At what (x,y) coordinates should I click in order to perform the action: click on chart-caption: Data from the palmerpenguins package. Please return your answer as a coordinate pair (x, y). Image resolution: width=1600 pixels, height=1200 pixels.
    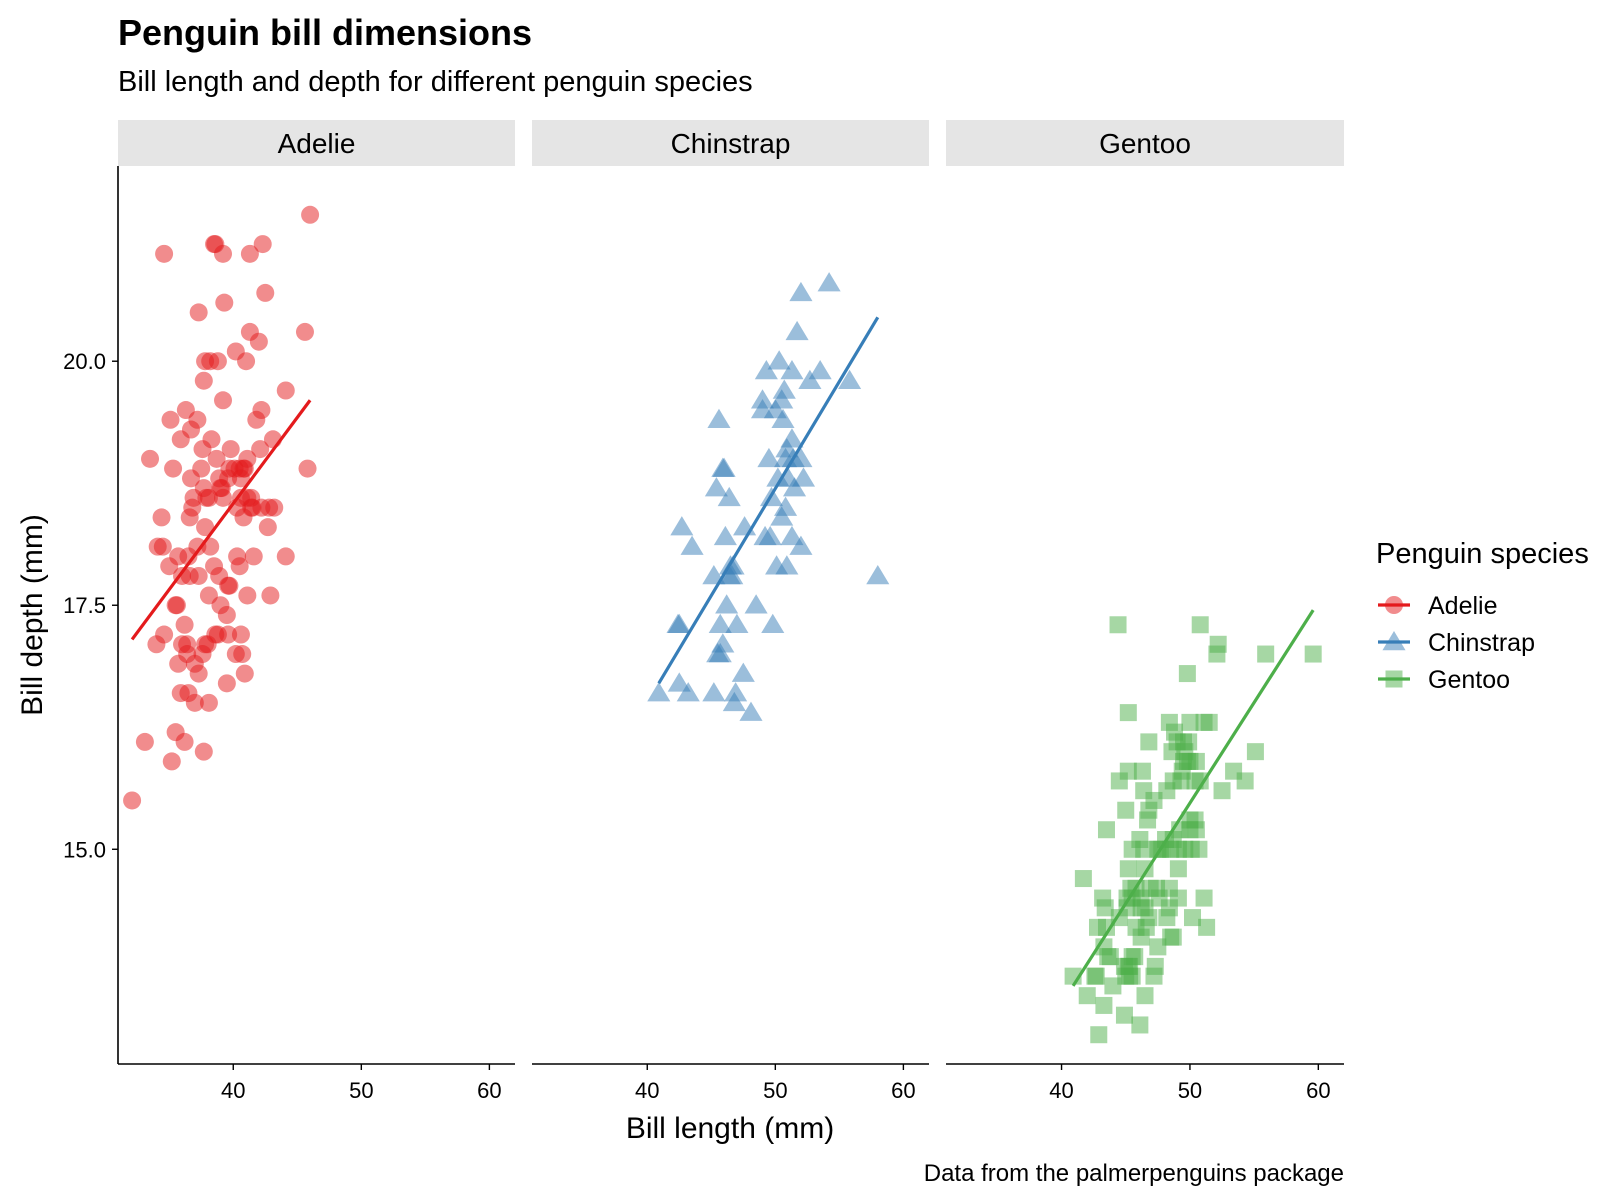
    Looking at the image, I should click on (1133, 1173).